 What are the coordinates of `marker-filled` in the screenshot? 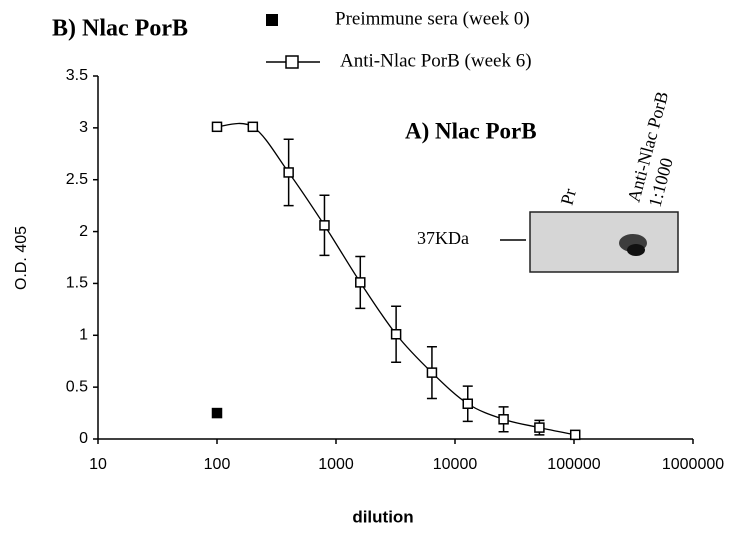 It's located at (217, 413).